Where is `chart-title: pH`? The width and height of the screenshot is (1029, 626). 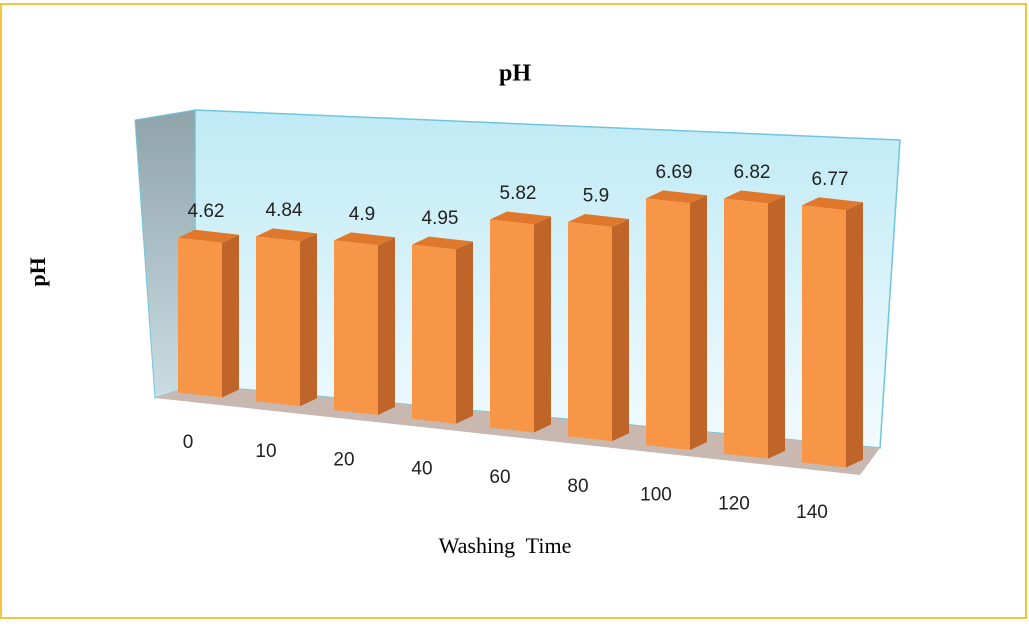 chart-title: pH is located at coordinates (515, 74).